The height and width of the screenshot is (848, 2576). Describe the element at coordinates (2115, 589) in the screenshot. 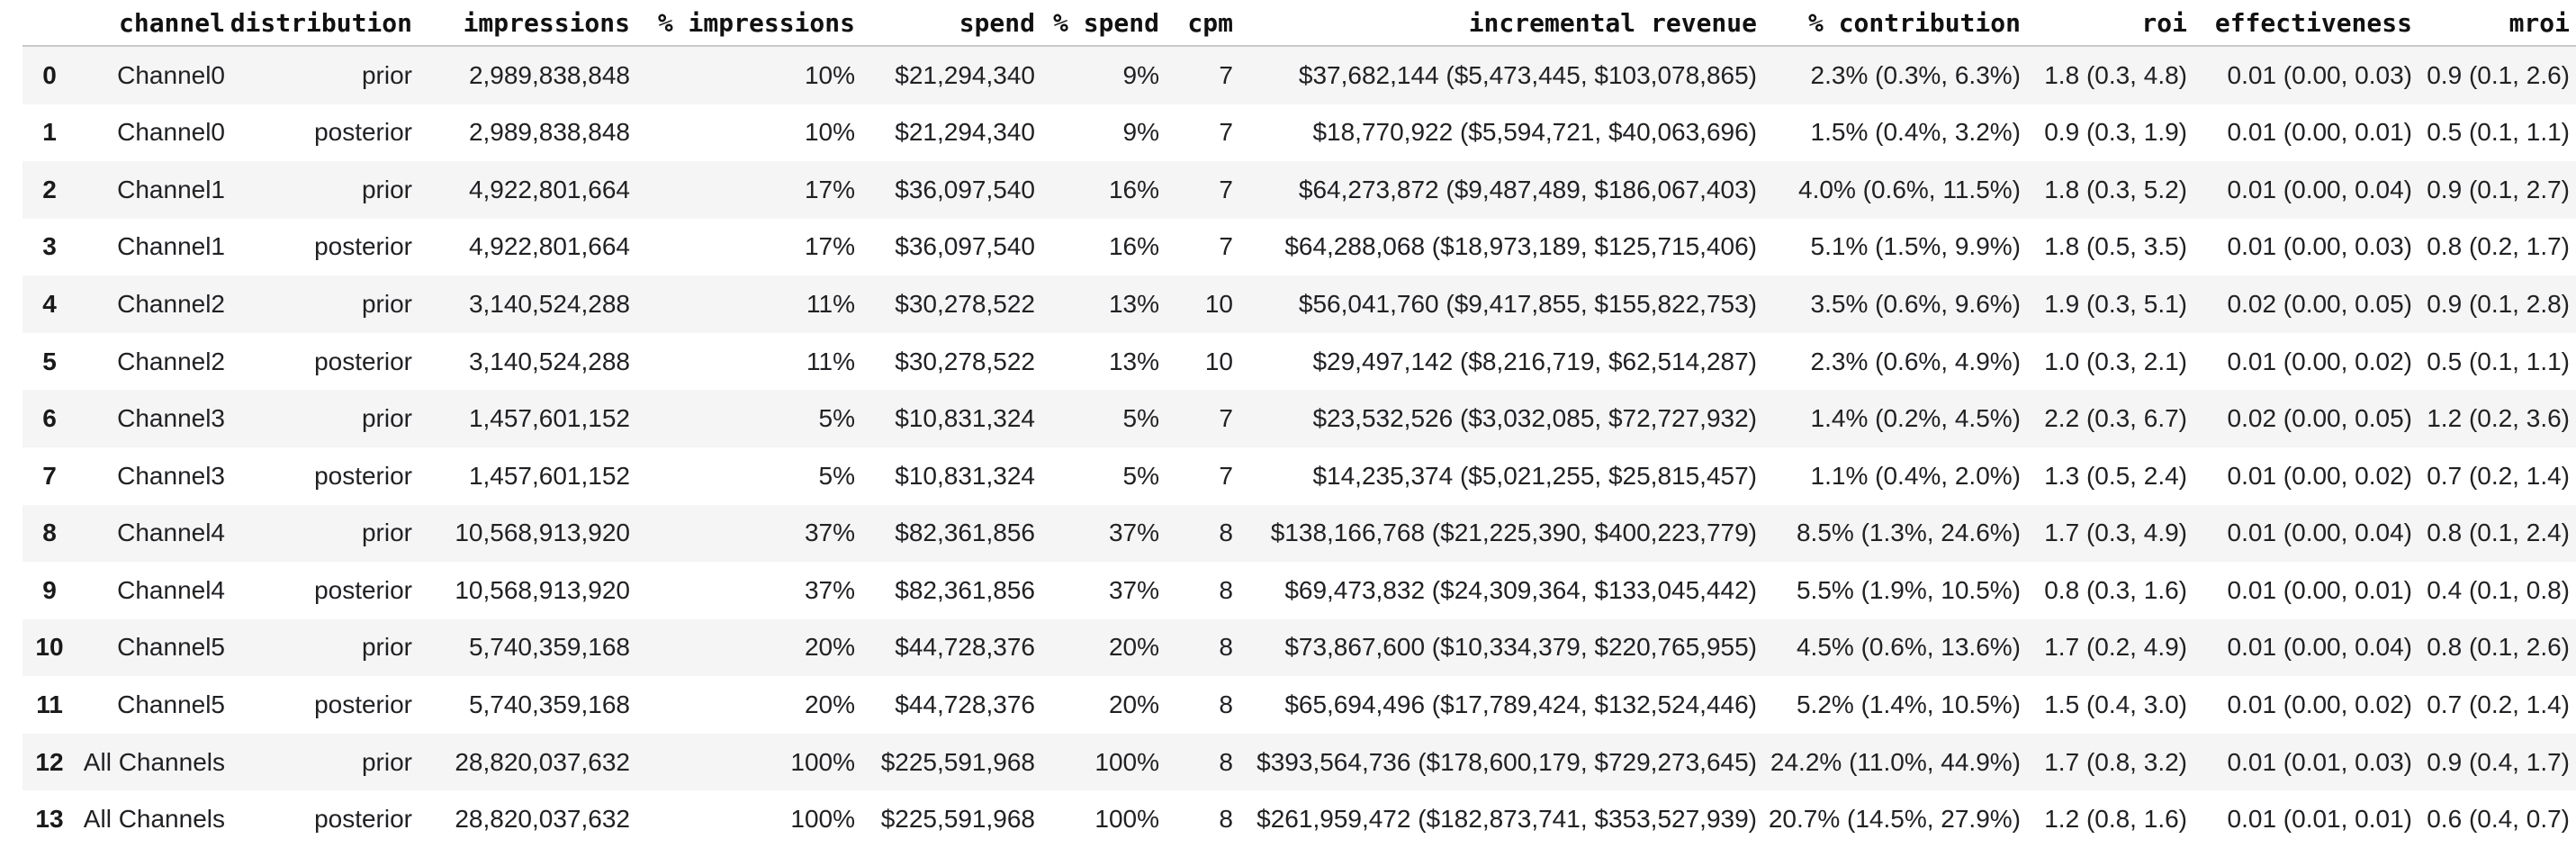

I see `cell-roi: 0.8 (0.3, 1.6)` at that location.